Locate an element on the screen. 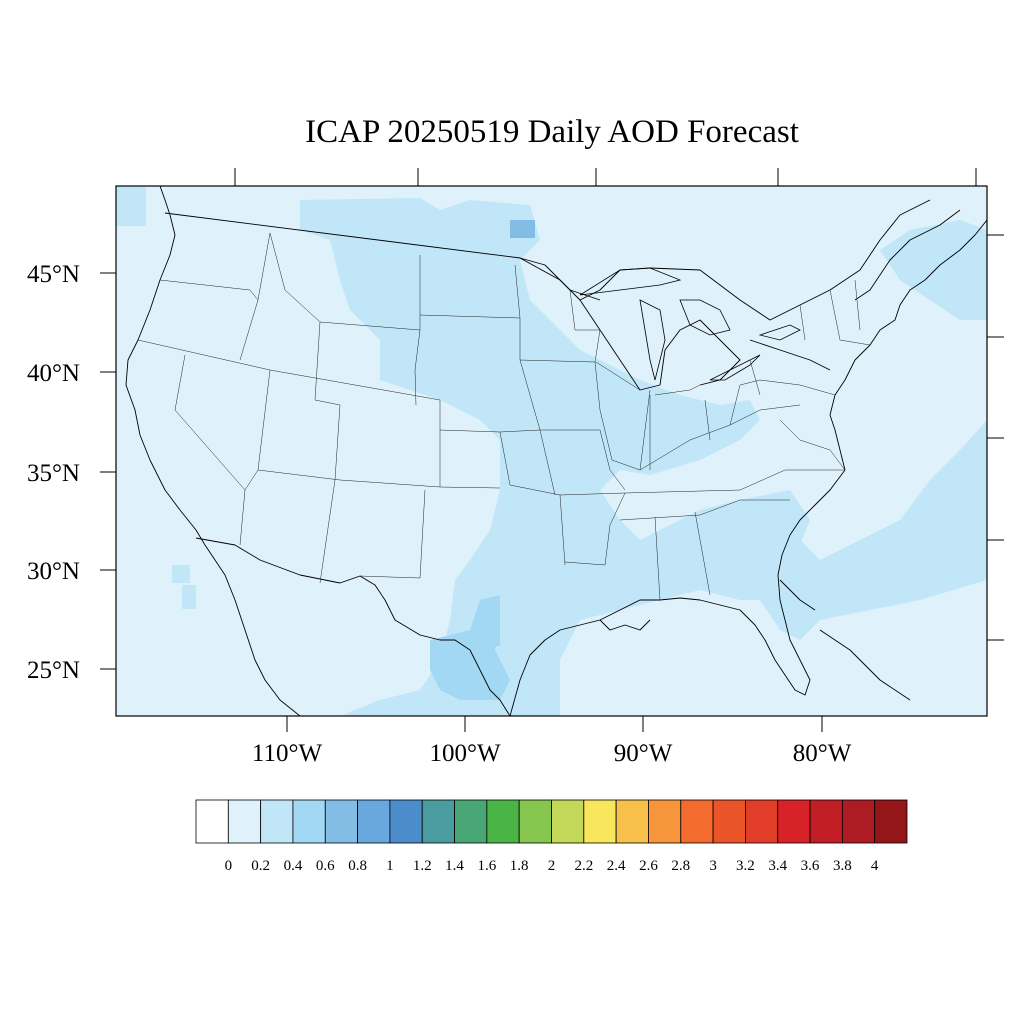 This screenshot has width=1024, height=1024. colorbar-tick-label: 1.8 is located at coordinates (519, 866).